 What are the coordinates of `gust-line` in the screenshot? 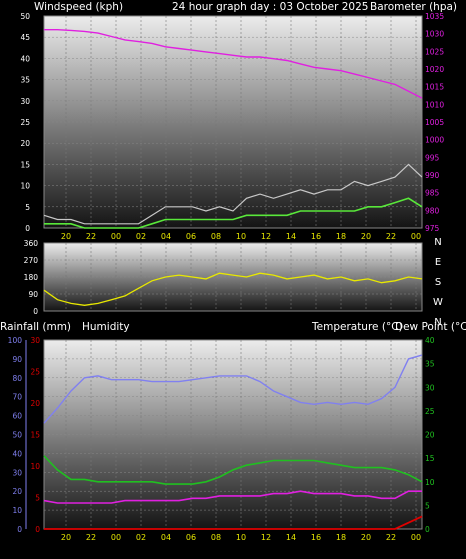 It's located at (233, 194).